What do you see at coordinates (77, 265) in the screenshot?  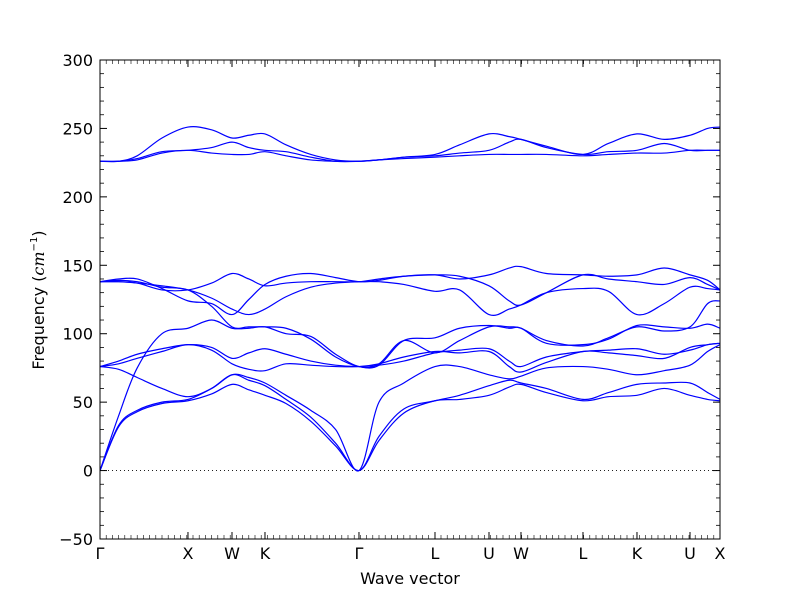 I see `y-tick-label: 150` at bounding box center [77, 265].